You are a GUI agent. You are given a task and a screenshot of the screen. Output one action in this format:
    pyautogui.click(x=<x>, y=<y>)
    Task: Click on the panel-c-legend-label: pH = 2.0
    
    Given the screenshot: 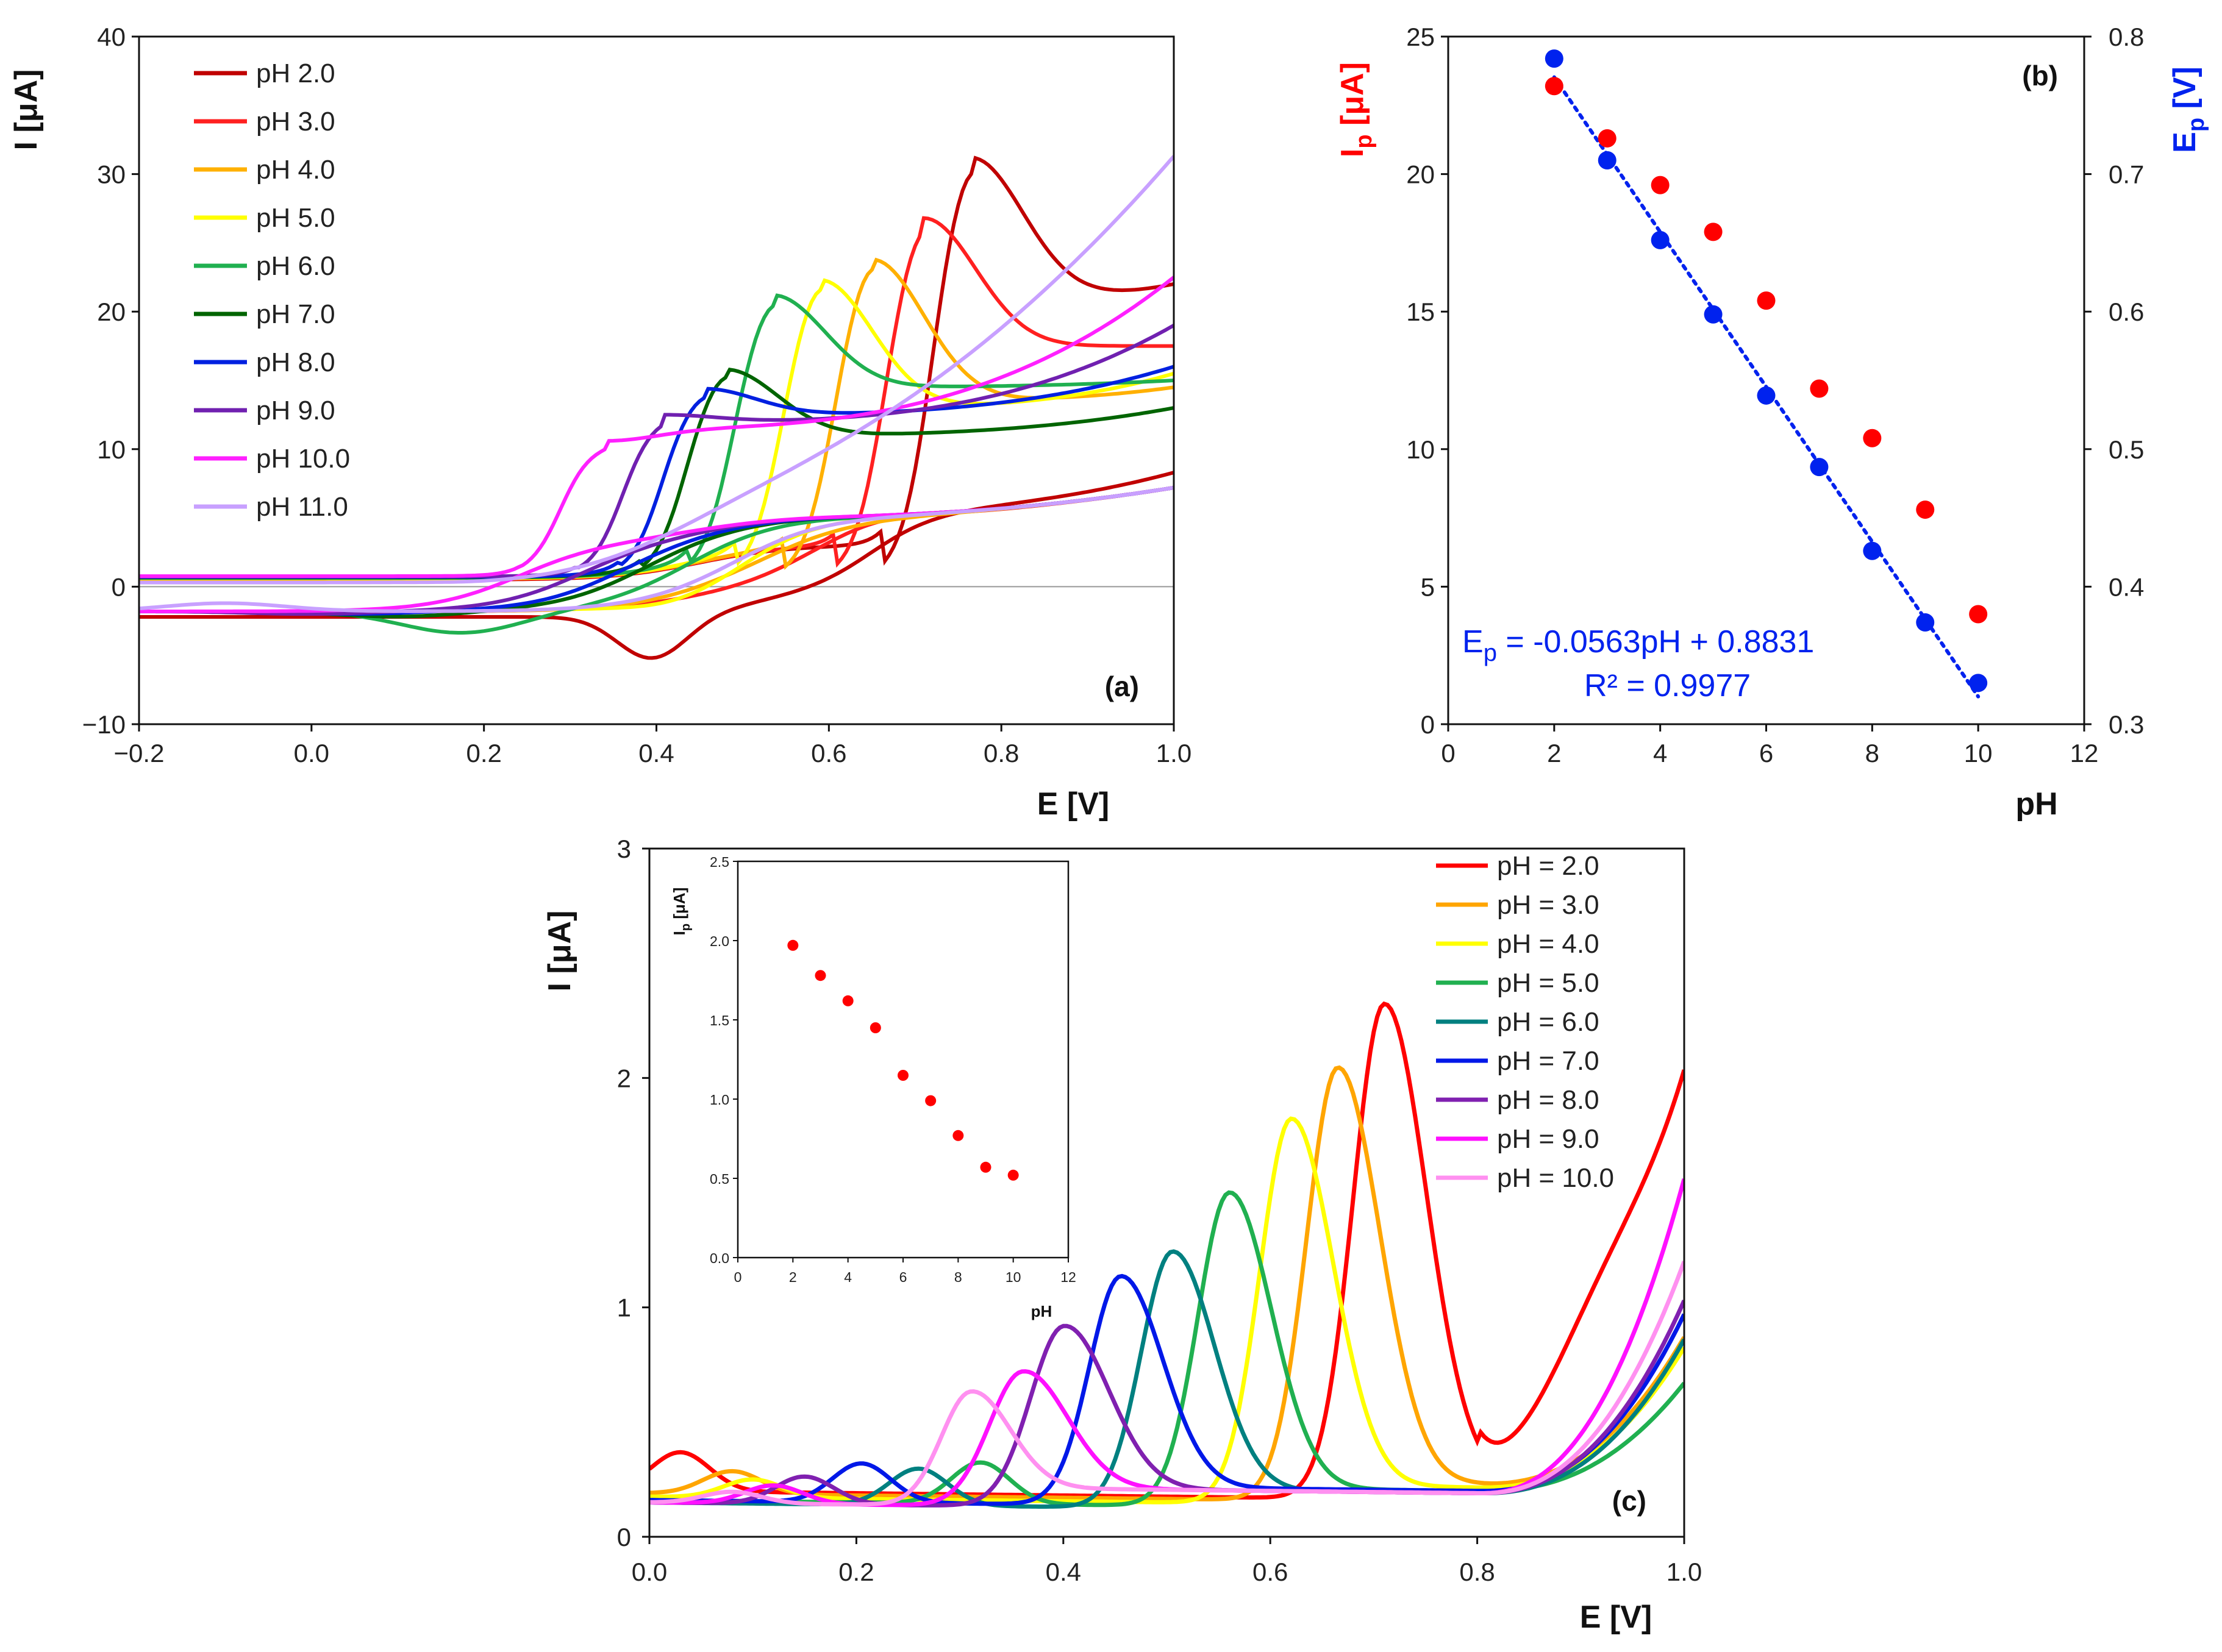 What is the action you would take?
    pyautogui.click(x=1548, y=866)
    